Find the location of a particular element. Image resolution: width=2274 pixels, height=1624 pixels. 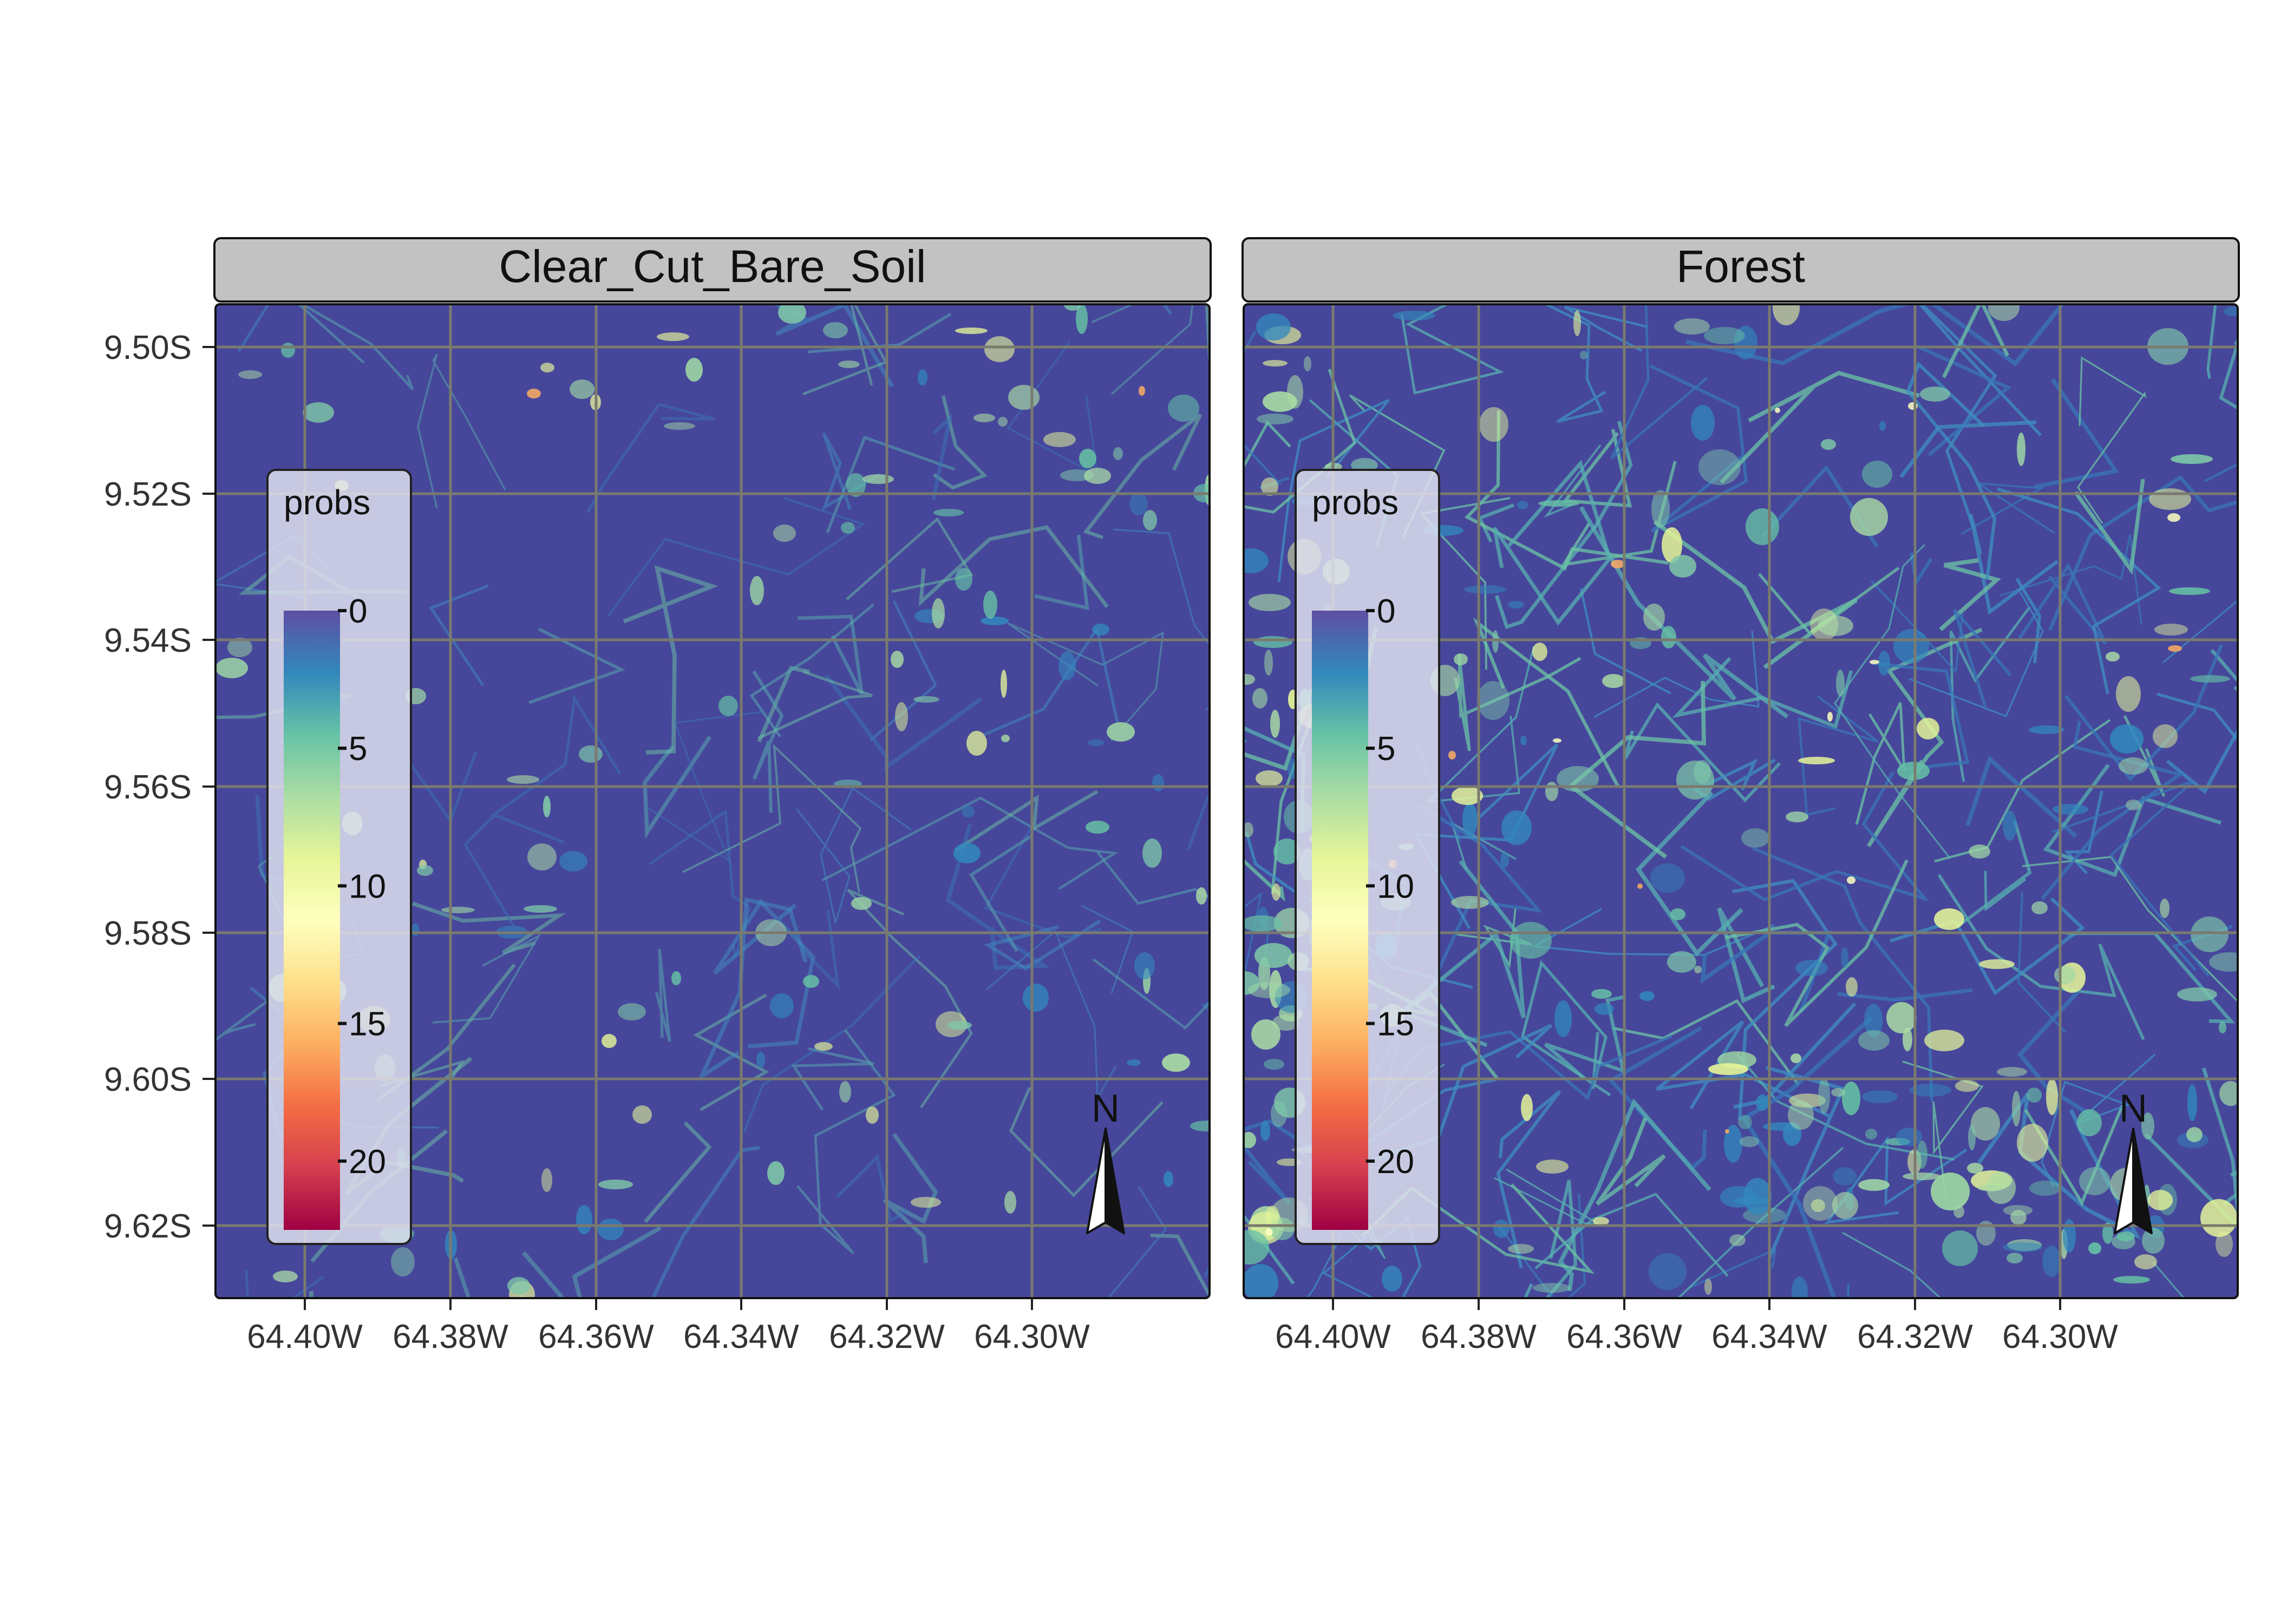

lat-tick-label: 9.50S is located at coordinates (148, 348).